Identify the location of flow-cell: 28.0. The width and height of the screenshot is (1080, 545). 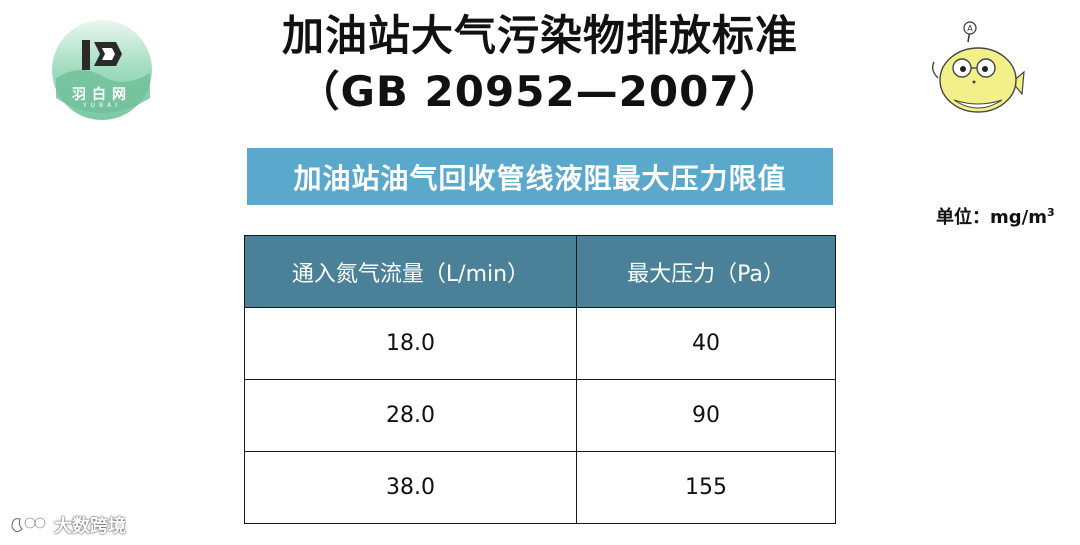
(410, 415).